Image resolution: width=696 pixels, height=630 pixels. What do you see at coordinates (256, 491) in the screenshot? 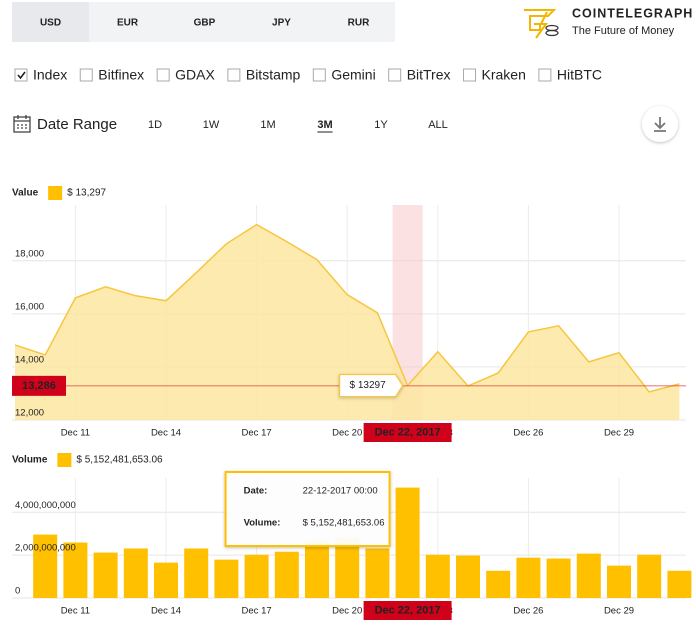
I see `tooltip-key: Date:` at bounding box center [256, 491].